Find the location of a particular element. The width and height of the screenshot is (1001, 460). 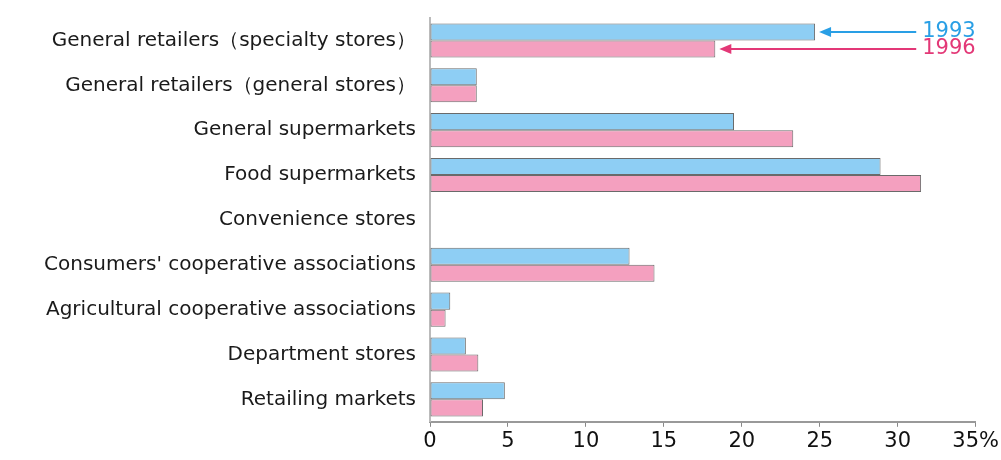

x-tick-label: 30 is located at coordinates (898, 439).